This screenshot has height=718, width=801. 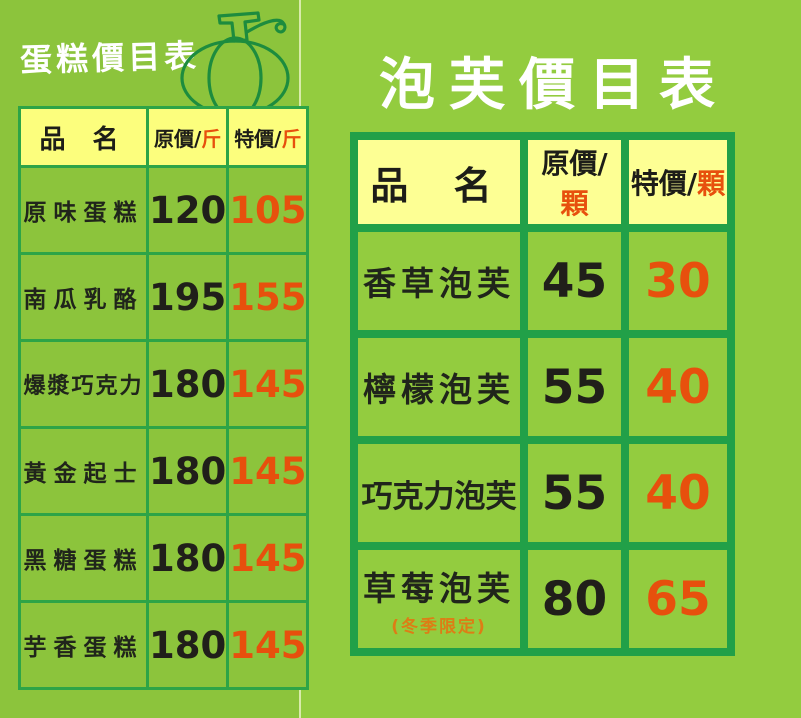 What do you see at coordinates (574, 182) in the screenshot?
I see `puff-column-header-original-price: 原價/顆` at bounding box center [574, 182].